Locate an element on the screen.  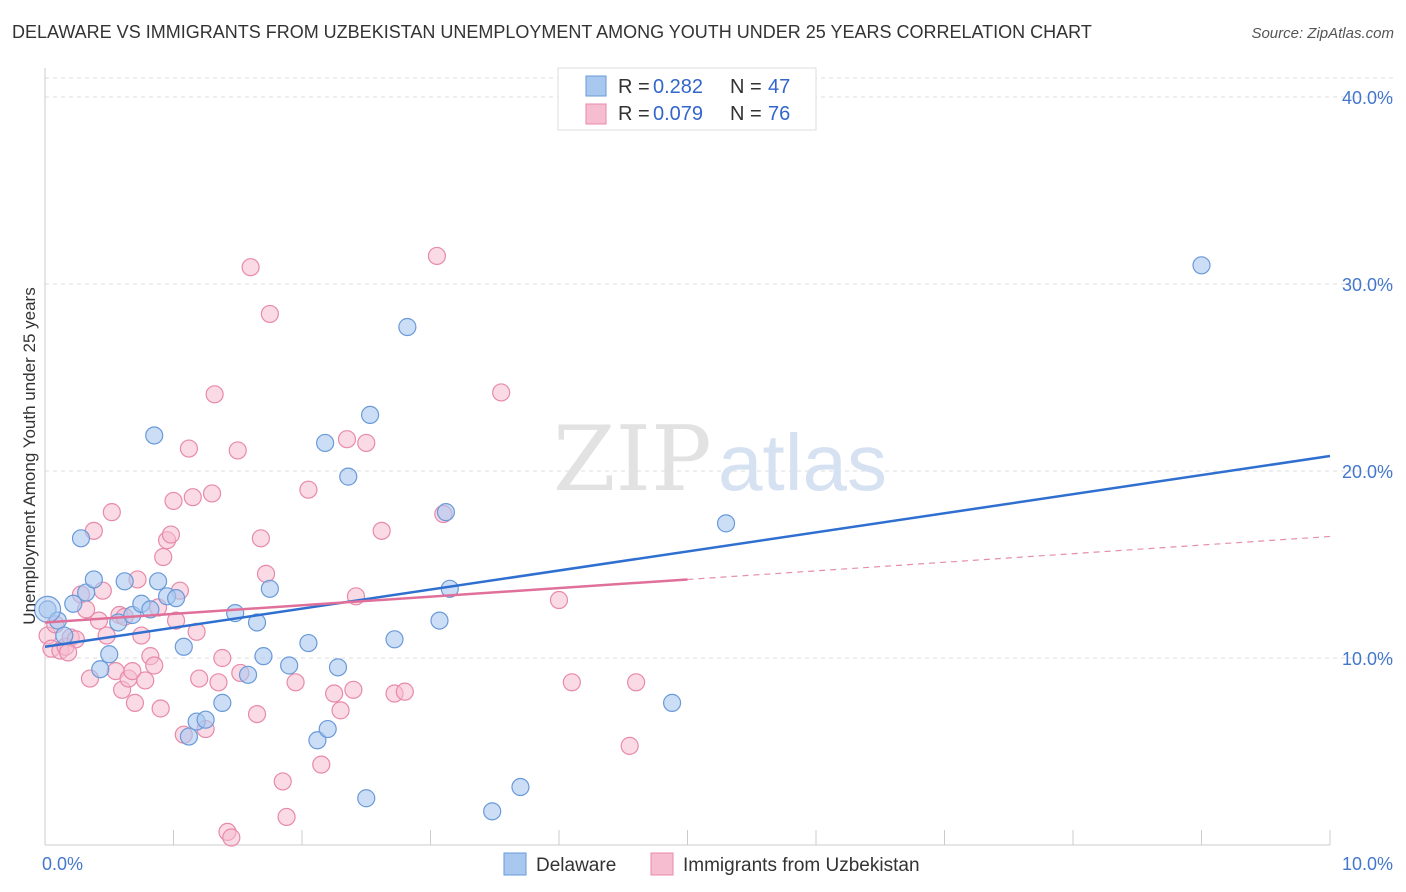
x-tick-label: 0.0% is located at coordinates (62, 864).